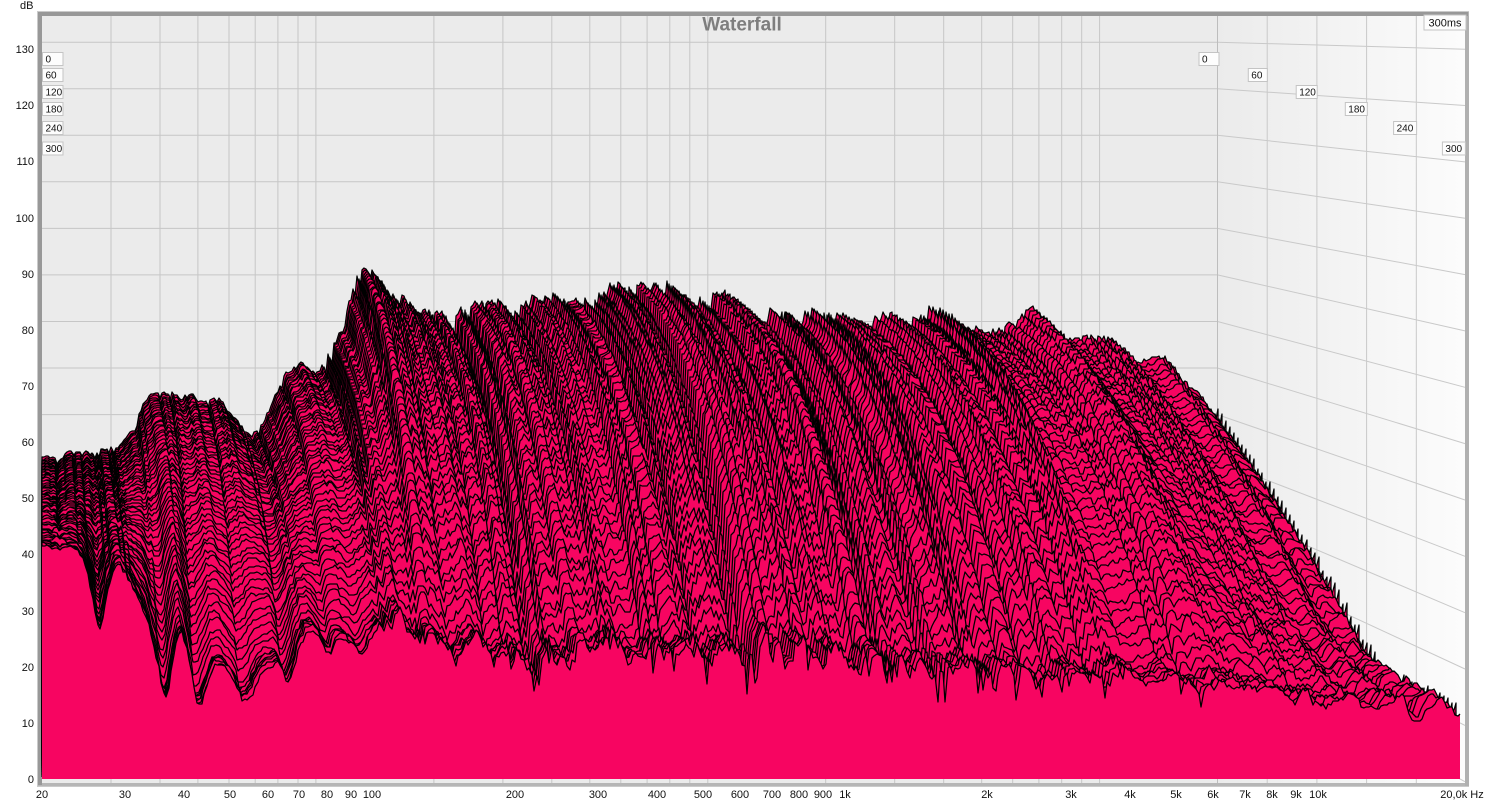 The image size is (1485, 805). What do you see at coordinates (772, 795) in the screenshot?
I see `svg-text: 700` at bounding box center [772, 795].